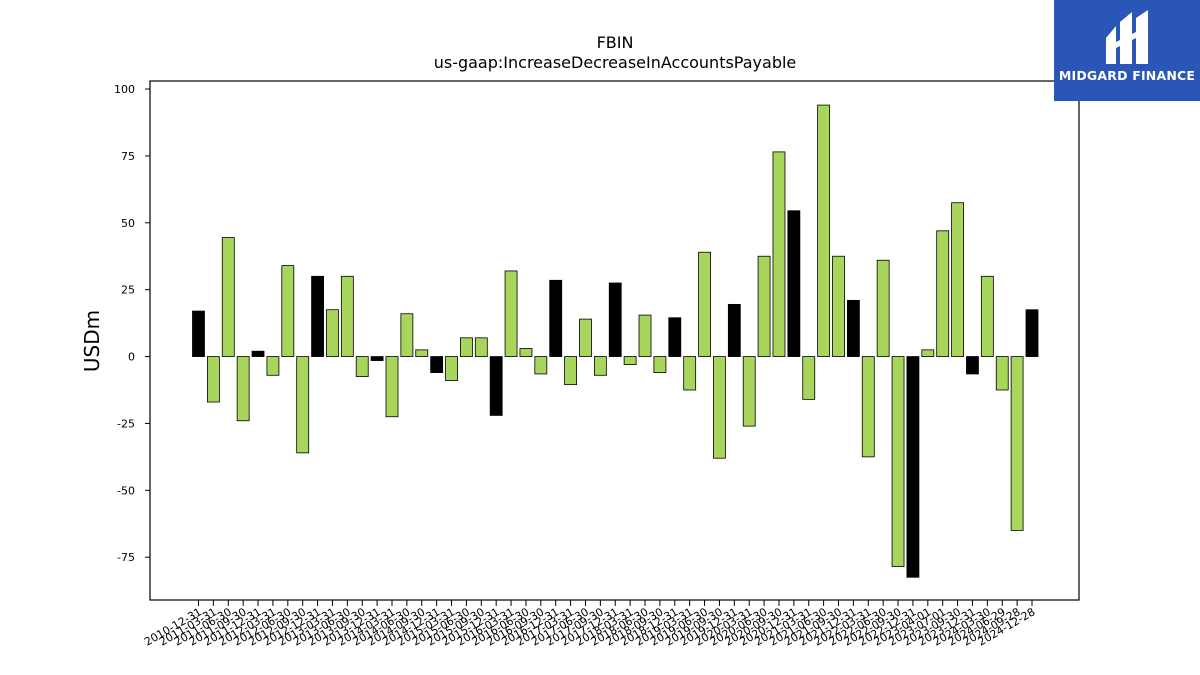 The image size is (1200, 675). Describe the element at coordinates (132, 323) in the screenshot. I see `y-axis: 100 75 50 25 0 -25 -50 -75` at that location.